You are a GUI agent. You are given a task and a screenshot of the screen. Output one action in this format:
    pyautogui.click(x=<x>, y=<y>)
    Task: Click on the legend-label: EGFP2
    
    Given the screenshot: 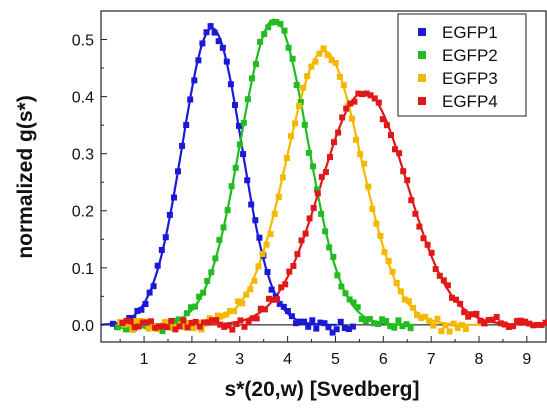 What is the action you would take?
    pyautogui.click(x=470, y=55)
    